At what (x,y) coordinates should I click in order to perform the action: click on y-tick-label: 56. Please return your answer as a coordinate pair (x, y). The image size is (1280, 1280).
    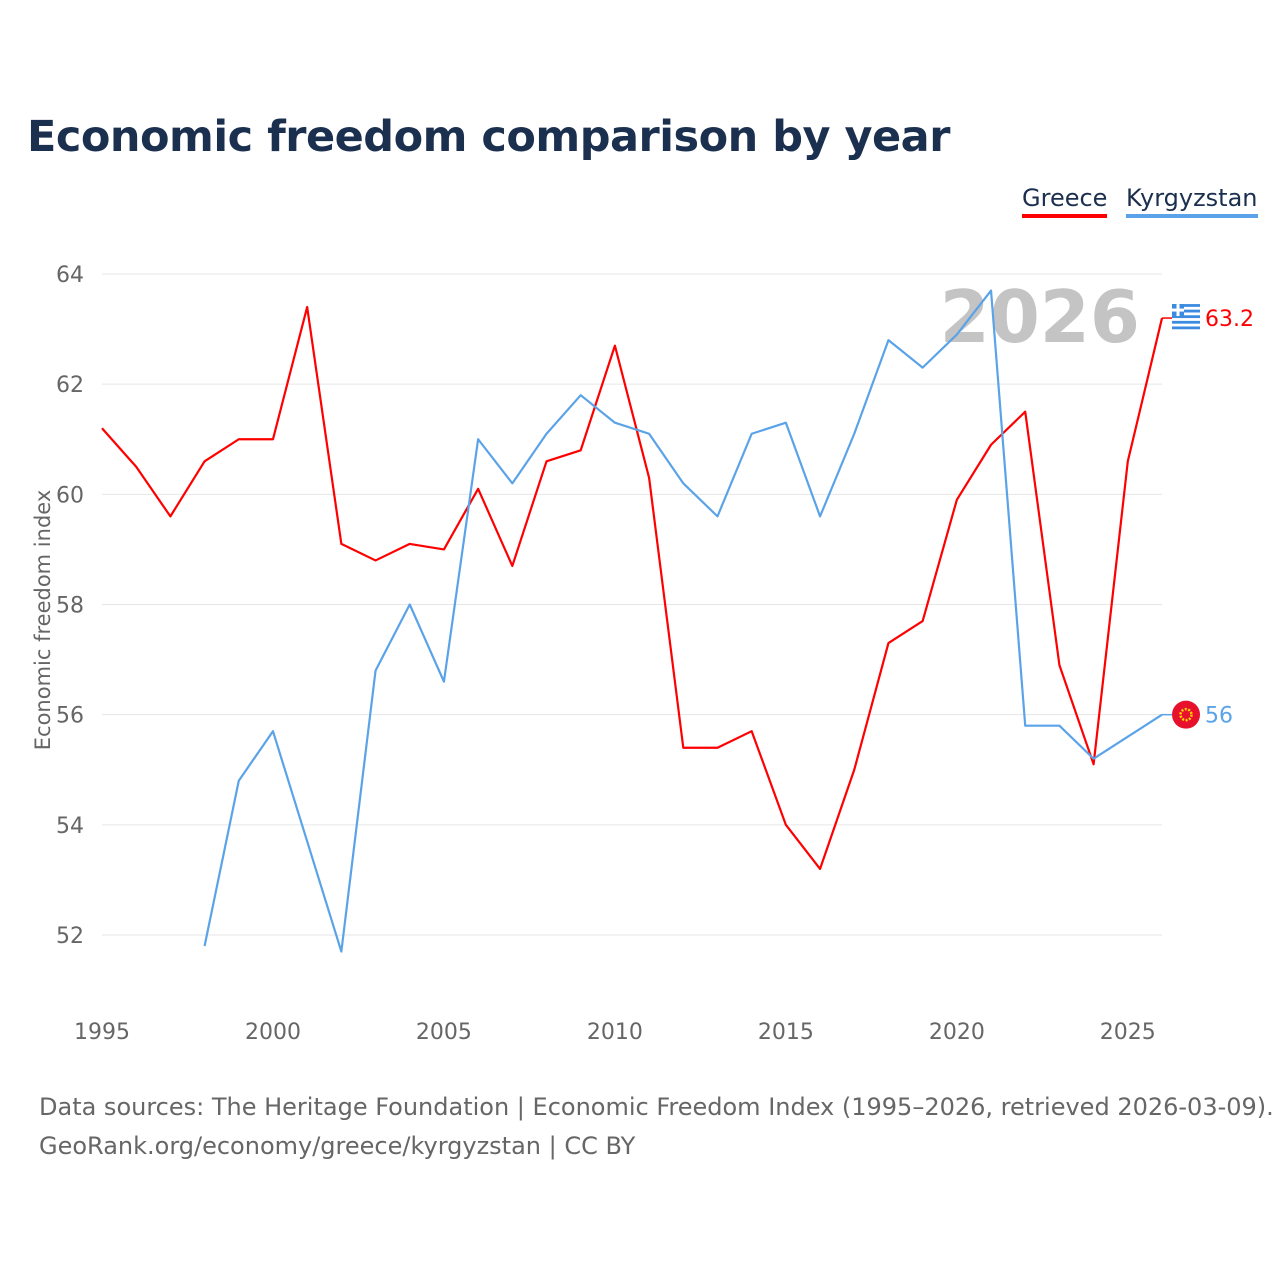
    Looking at the image, I should click on (70, 716).